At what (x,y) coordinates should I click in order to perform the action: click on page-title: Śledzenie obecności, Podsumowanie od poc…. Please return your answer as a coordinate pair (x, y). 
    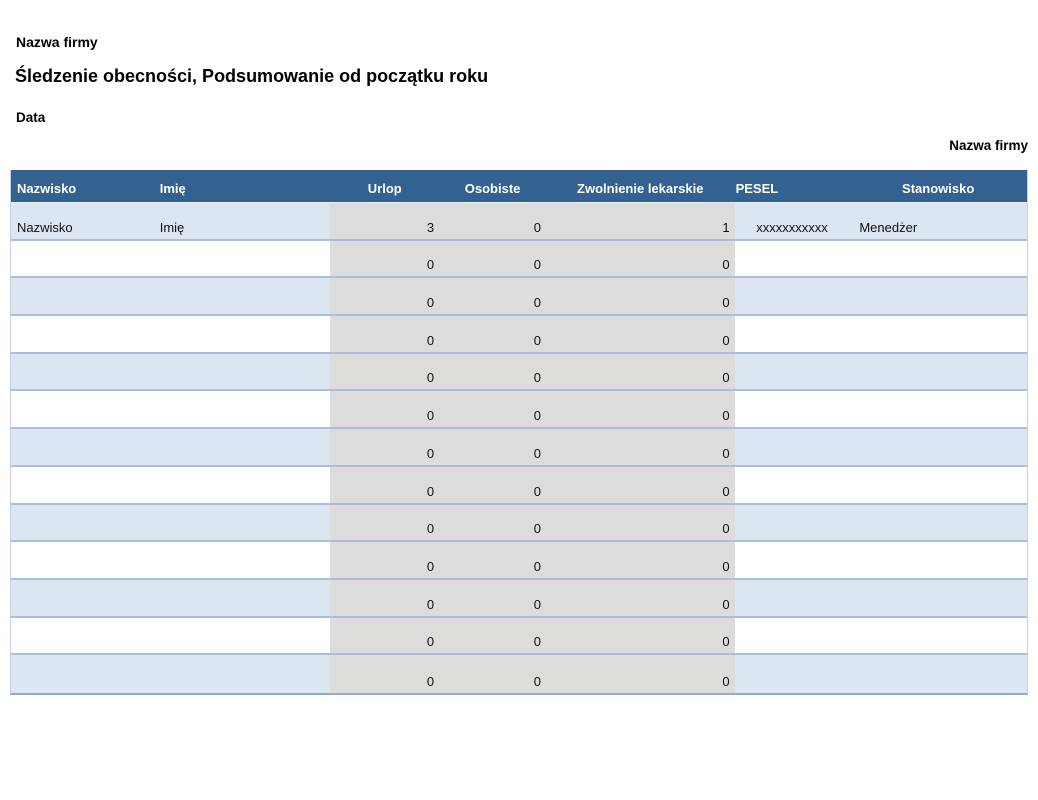
    Looking at the image, I should click on (252, 76).